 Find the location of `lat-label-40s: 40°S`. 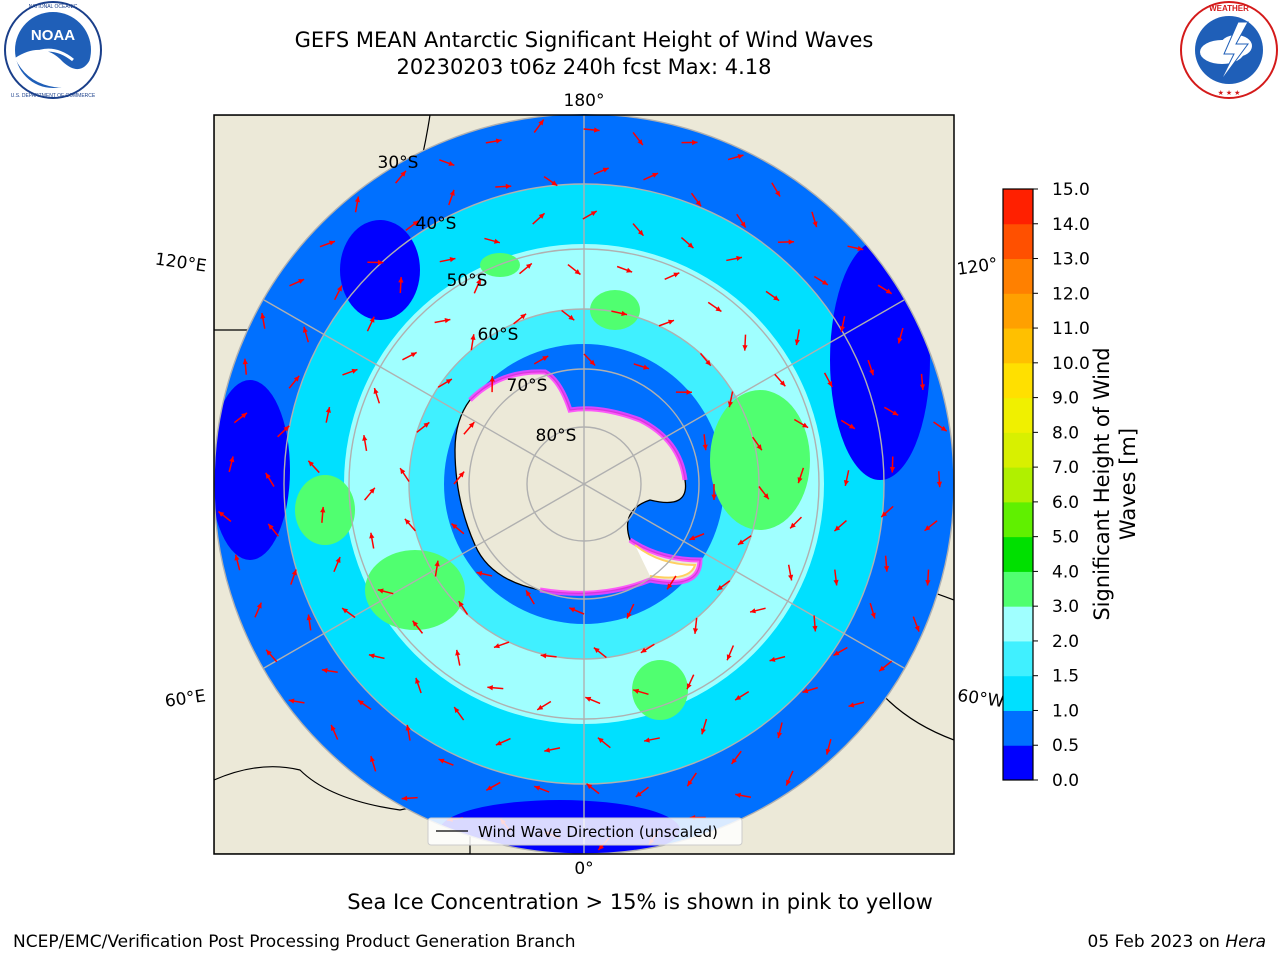

lat-label-40s: 40°S is located at coordinates (436, 224).